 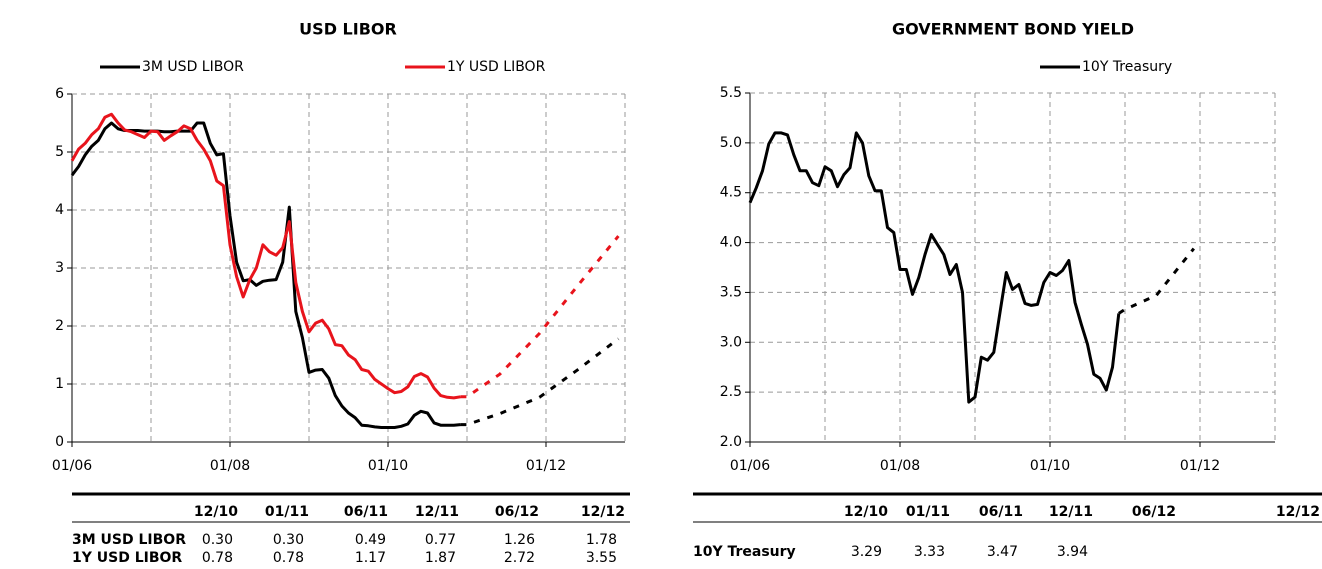 What do you see at coordinates (348, 29) in the screenshot?
I see `chart-title: USD LIBOR` at bounding box center [348, 29].